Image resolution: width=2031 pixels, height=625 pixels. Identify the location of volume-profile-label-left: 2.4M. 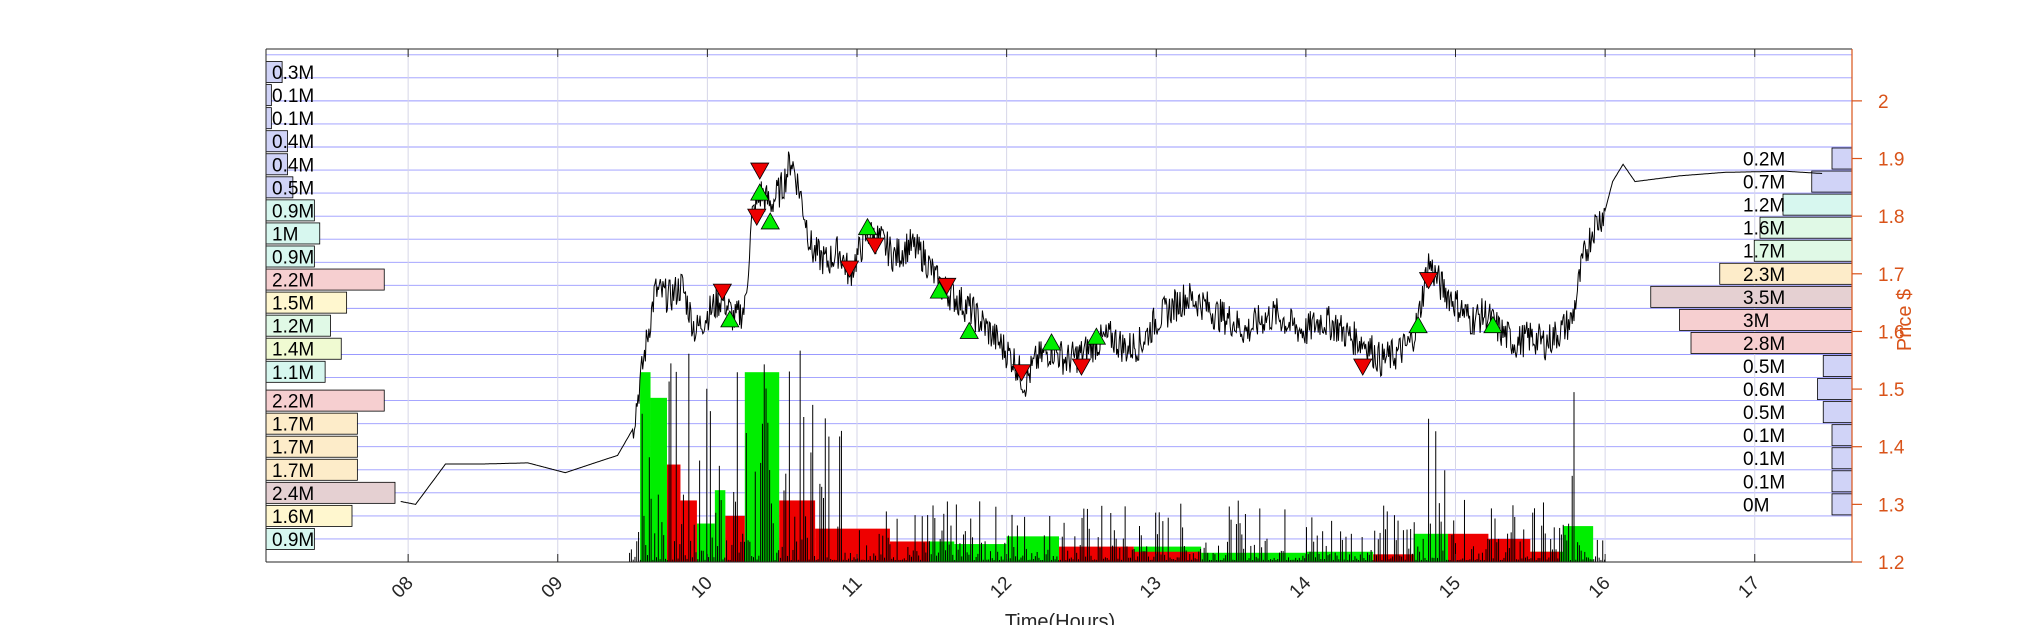
(293, 494).